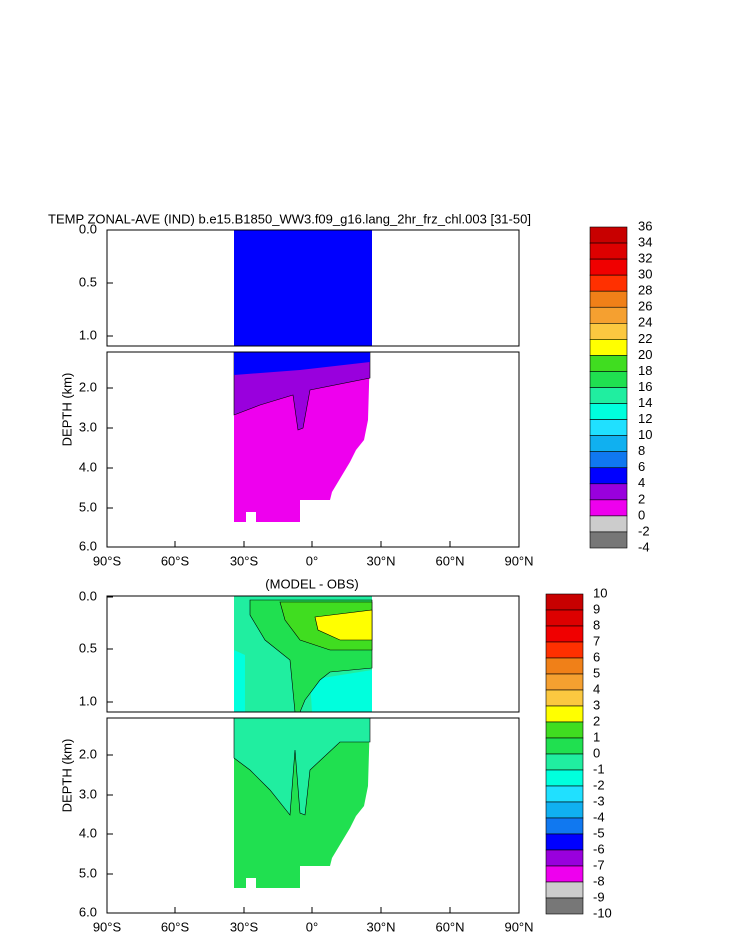 Image resolution: width=733 pixels, height=950 pixels. I want to click on colorbar-label: 14, so click(645, 402).